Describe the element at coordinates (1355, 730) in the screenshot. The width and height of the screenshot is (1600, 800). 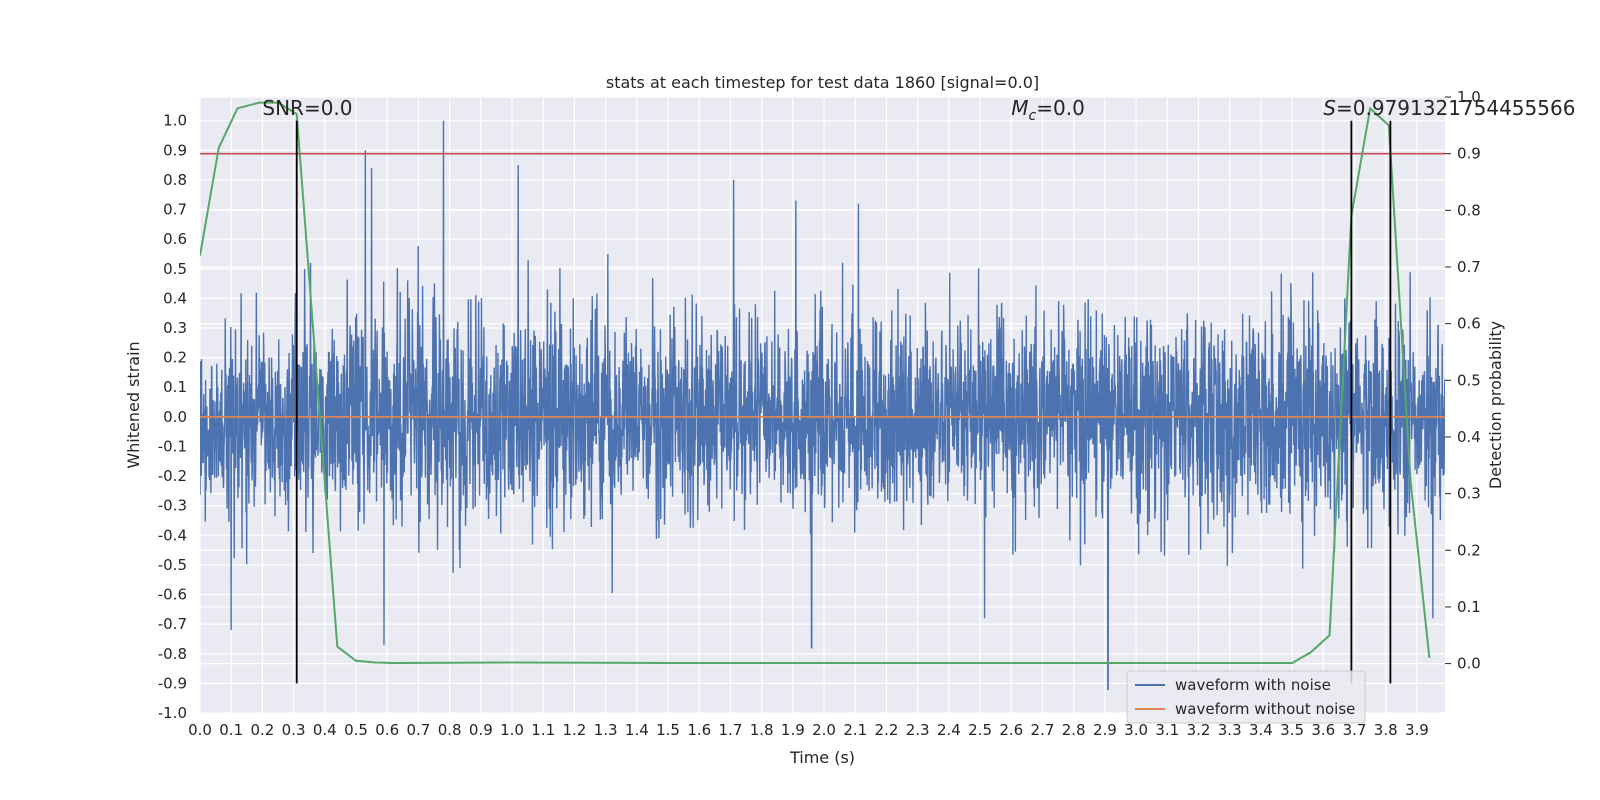
I see `x-tick-label: 3.7` at that location.